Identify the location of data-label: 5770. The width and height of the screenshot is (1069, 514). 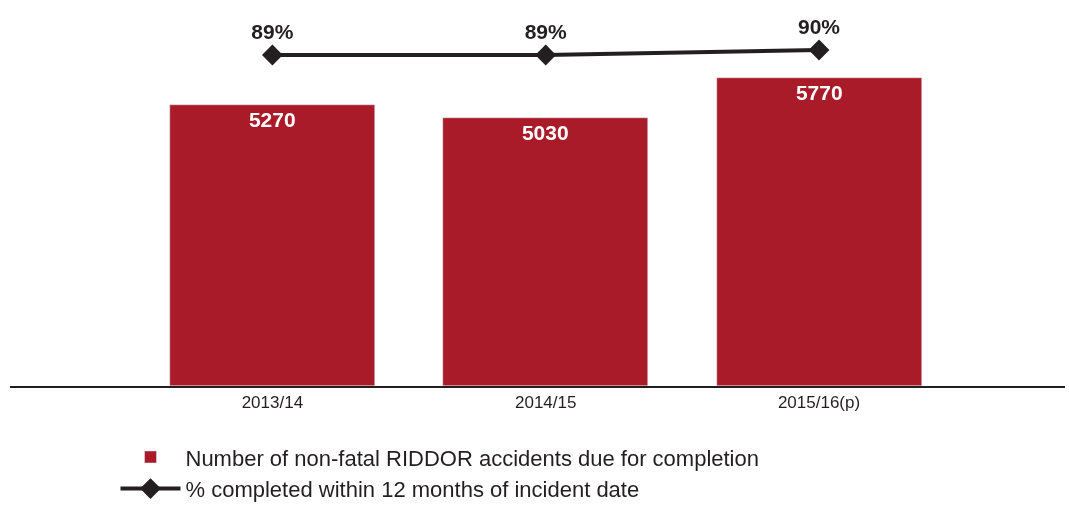
(819, 92).